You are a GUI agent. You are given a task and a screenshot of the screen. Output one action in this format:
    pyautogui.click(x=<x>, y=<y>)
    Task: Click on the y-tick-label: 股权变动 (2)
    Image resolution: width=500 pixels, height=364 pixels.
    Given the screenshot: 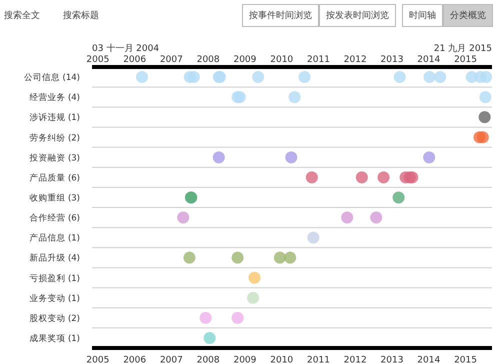 What is the action you would take?
    pyautogui.click(x=54, y=318)
    